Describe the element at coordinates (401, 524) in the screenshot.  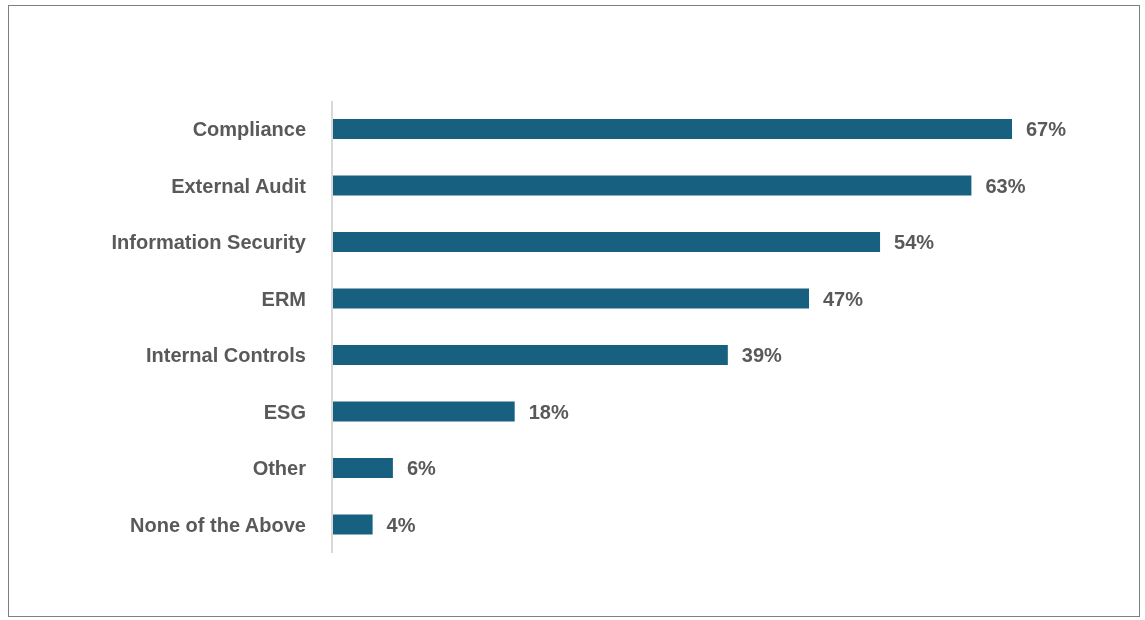
I see `data-label: 4%` at that location.